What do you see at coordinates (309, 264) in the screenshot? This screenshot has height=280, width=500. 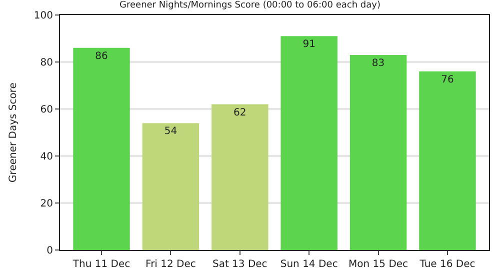 I see `x-tick-label: Sun 14 Dec` at bounding box center [309, 264].